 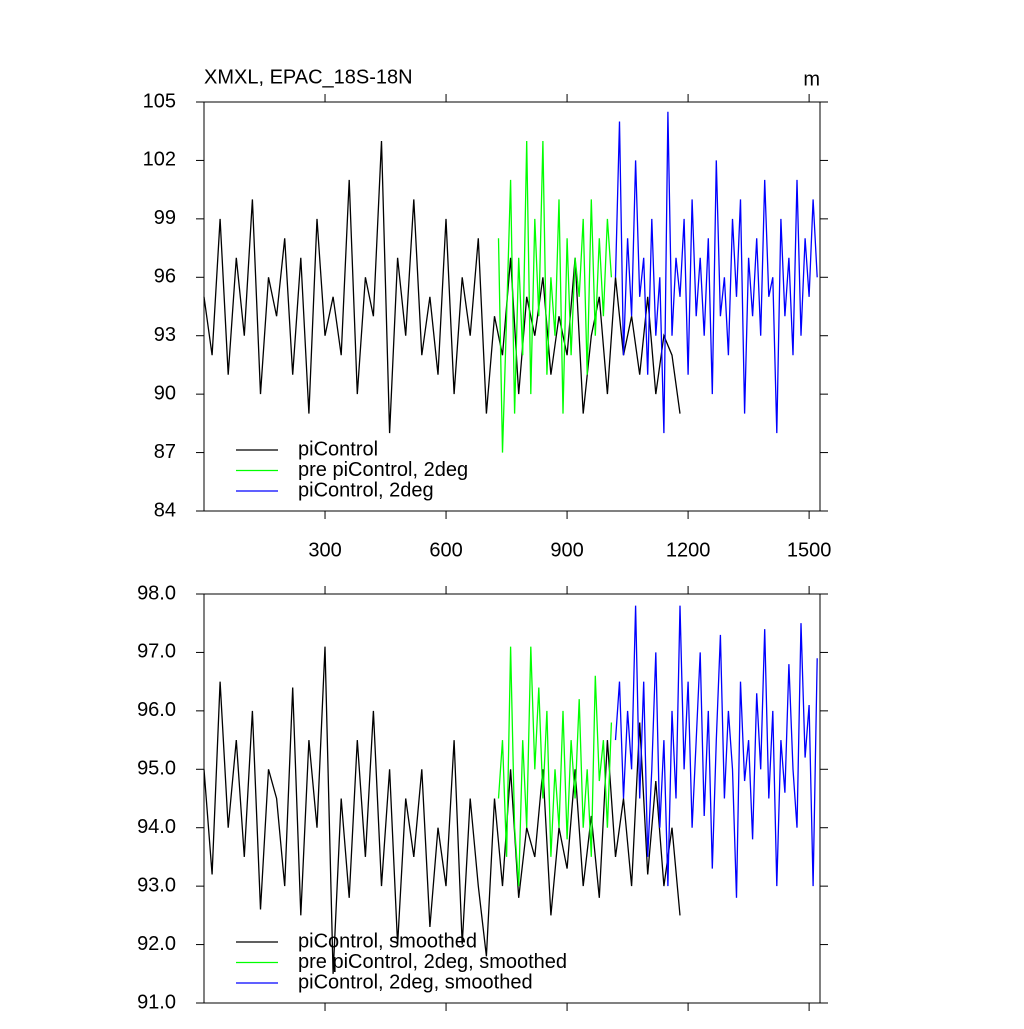 What do you see at coordinates (156, 885) in the screenshot?
I see `y-tick-label: 93.0` at bounding box center [156, 885].